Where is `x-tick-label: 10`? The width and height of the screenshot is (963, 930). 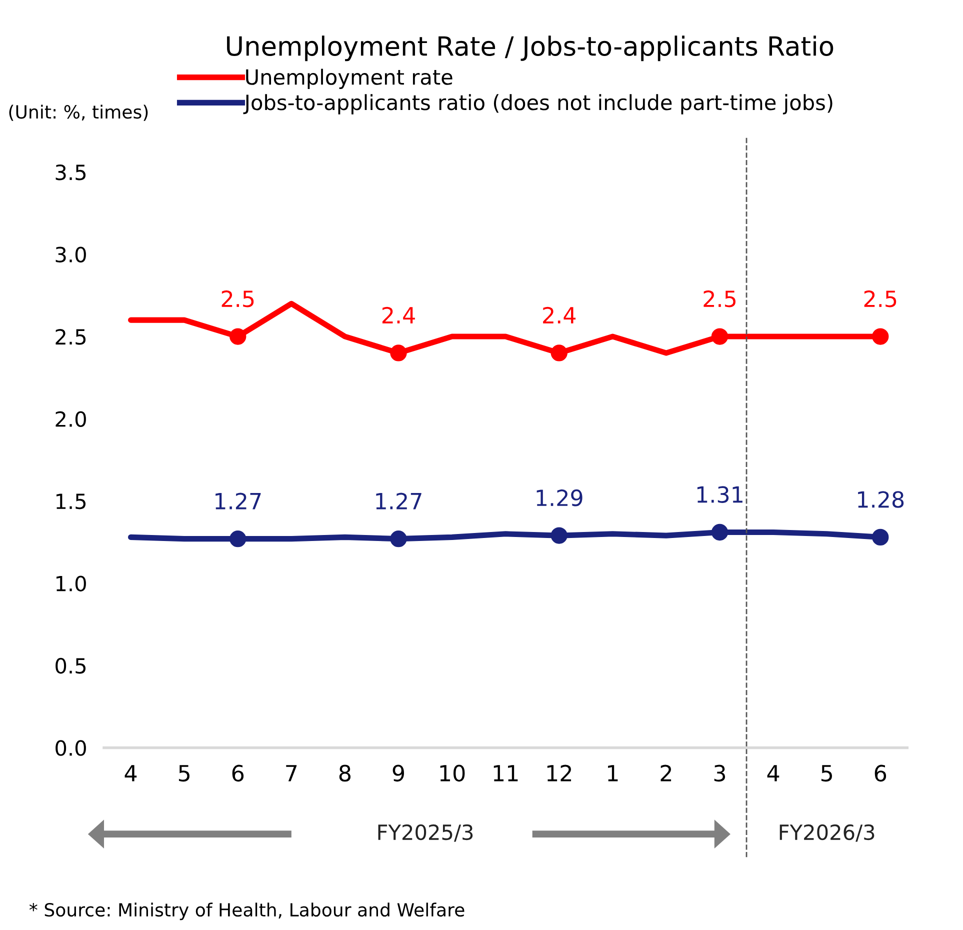
x-tick-label: 10 is located at coordinates (452, 773).